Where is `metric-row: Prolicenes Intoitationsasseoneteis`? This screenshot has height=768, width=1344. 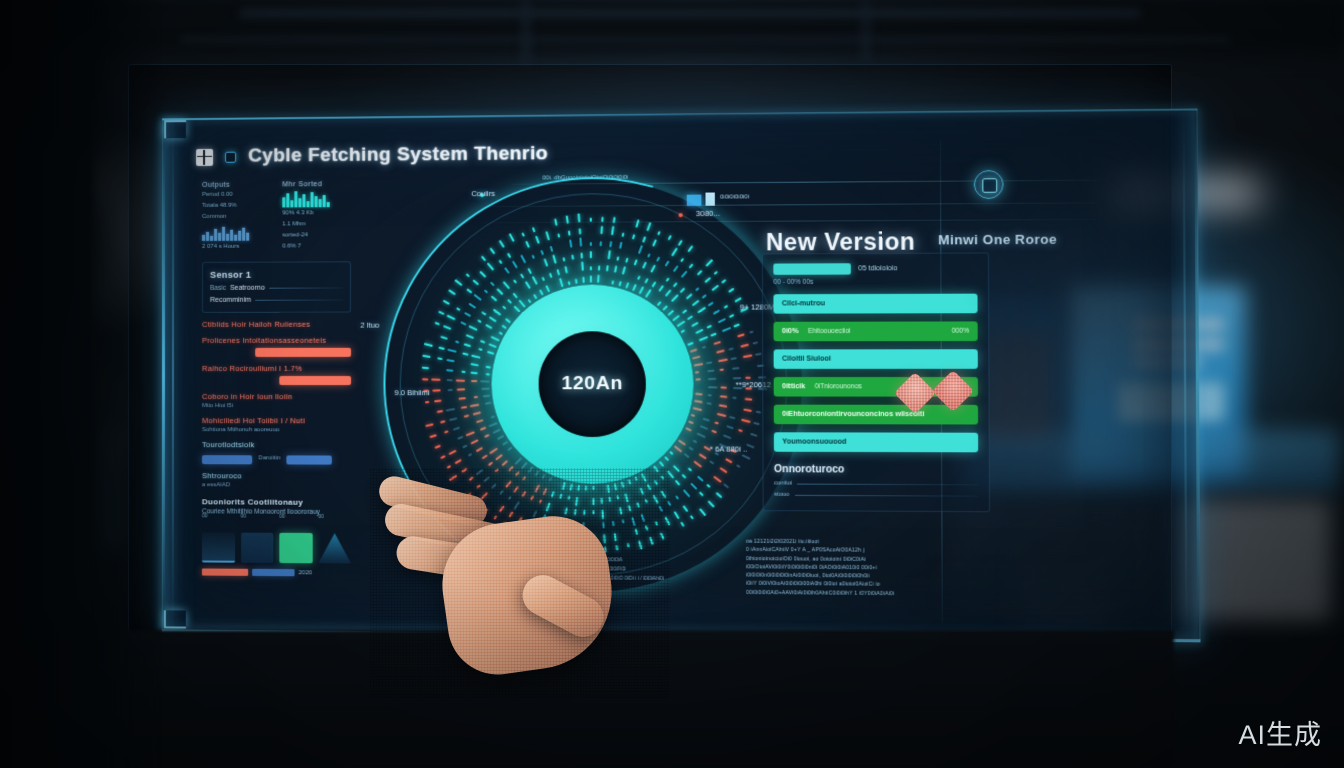
metric-row: Prolicenes Intoitationsasseoneteis is located at coordinates (277, 346).